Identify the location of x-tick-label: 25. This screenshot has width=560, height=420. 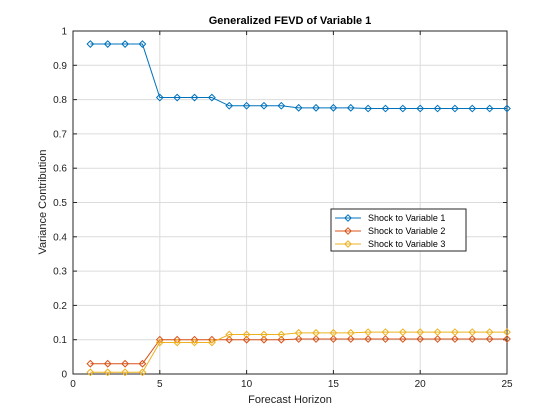
(507, 384).